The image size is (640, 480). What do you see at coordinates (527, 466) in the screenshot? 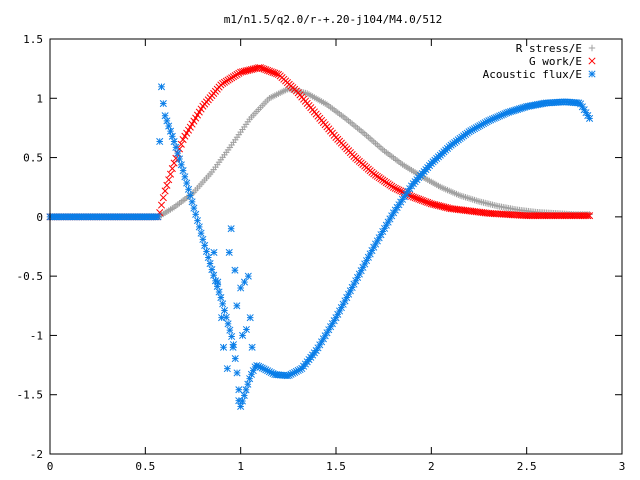
I see `x-tick-label: 2.5` at bounding box center [527, 466].